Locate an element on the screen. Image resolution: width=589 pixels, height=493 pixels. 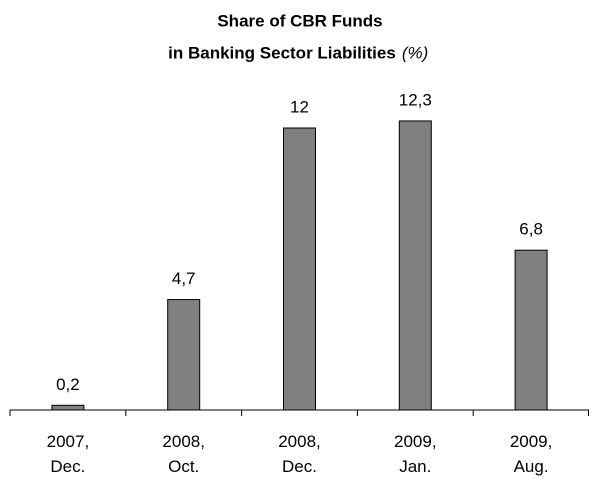
x-tick-label: 2009, Jan. is located at coordinates (415, 454).